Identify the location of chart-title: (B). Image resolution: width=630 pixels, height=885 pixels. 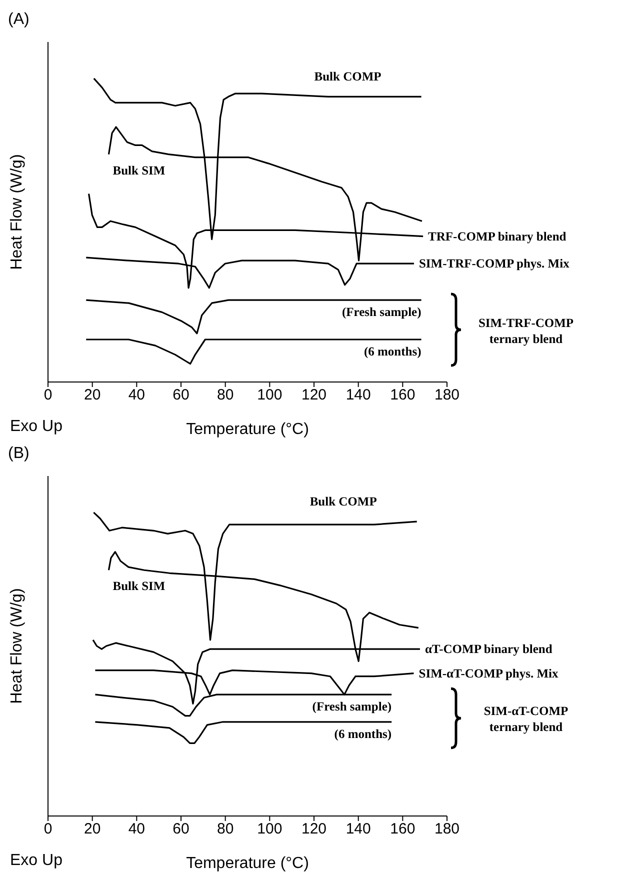
(19, 454).